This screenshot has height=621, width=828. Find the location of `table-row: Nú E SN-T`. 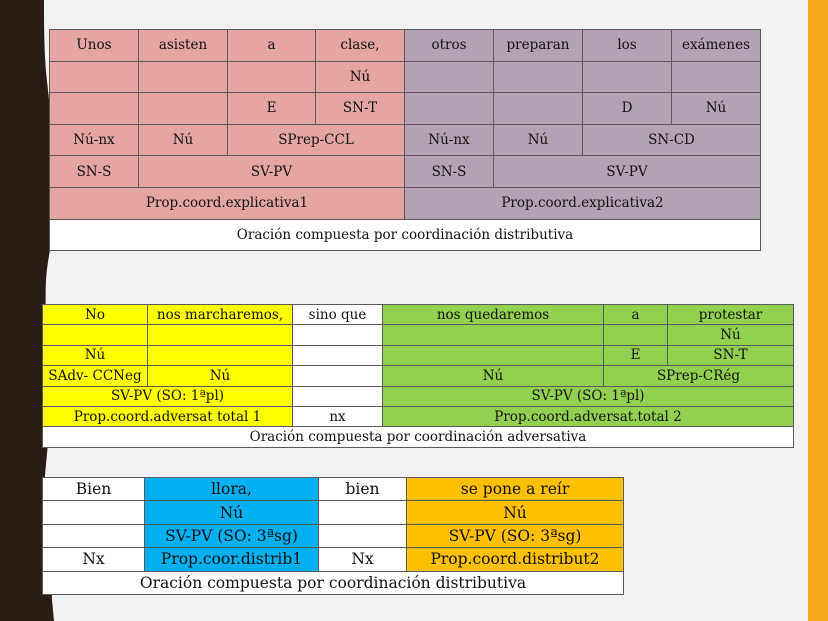

table-row: Nú E SN-T is located at coordinates (418, 355).